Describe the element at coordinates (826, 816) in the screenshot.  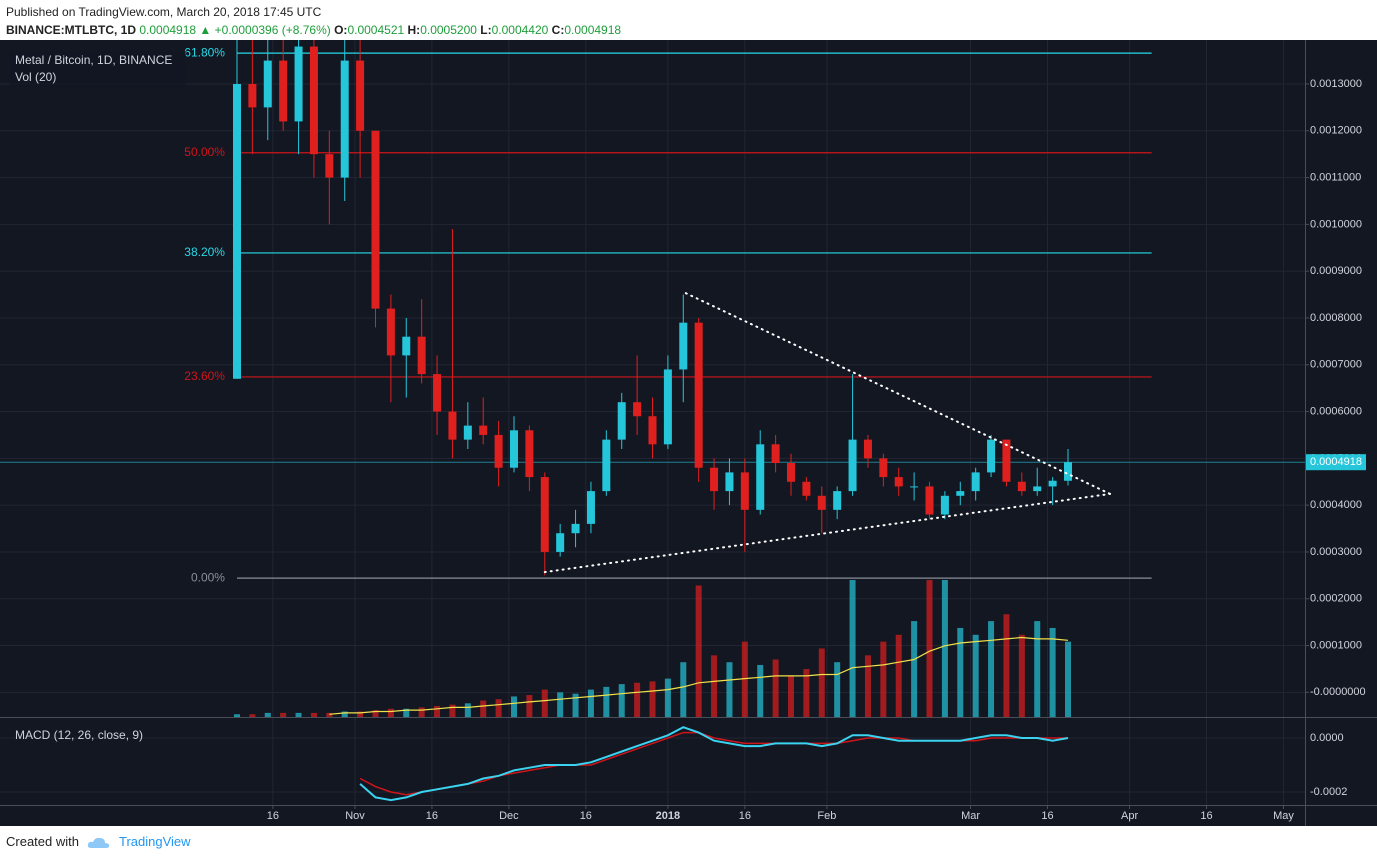
I see `x-tick-label: Feb` at that location.